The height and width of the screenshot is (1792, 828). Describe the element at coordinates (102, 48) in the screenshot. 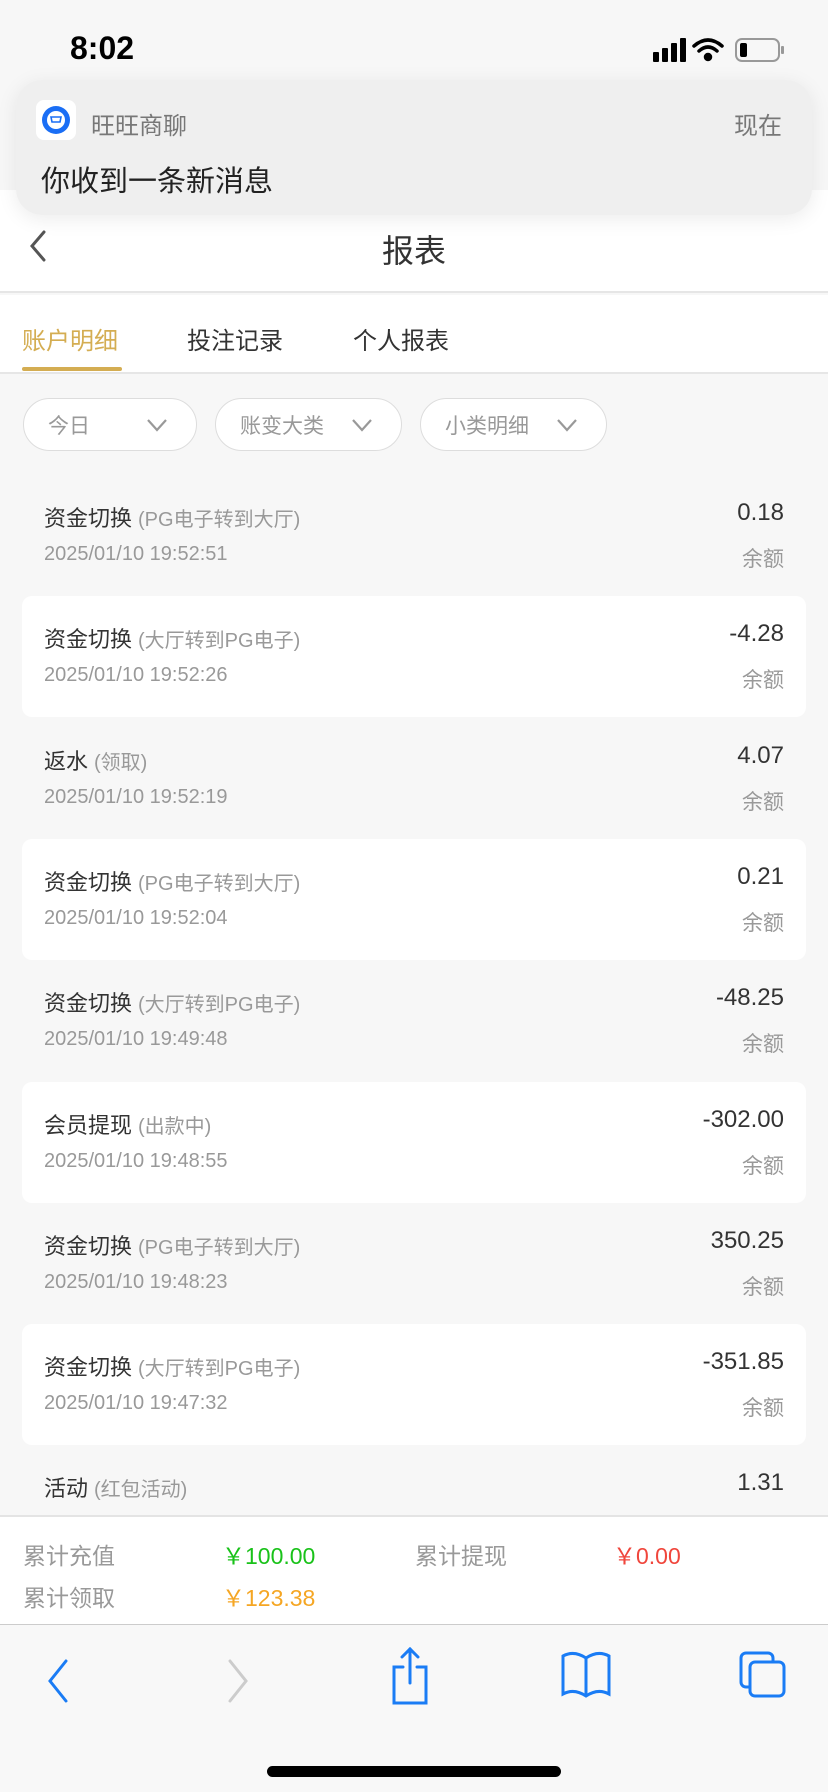

I see `status-time: 8:02` at that location.